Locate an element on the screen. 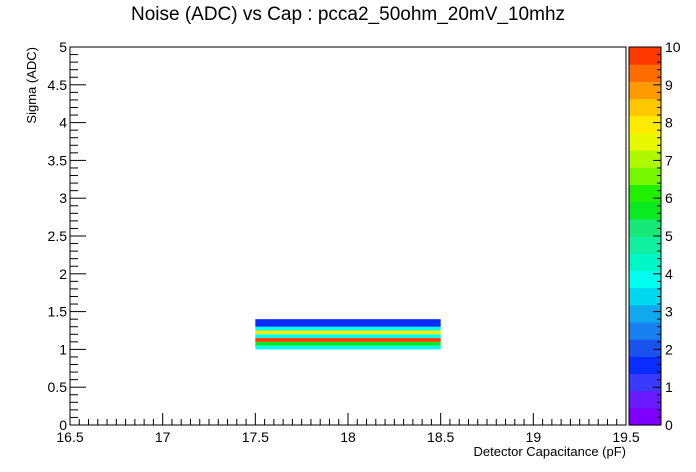 The height and width of the screenshot is (472, 696). palette-tick-label: 3 is located at coordinates (669, 312).